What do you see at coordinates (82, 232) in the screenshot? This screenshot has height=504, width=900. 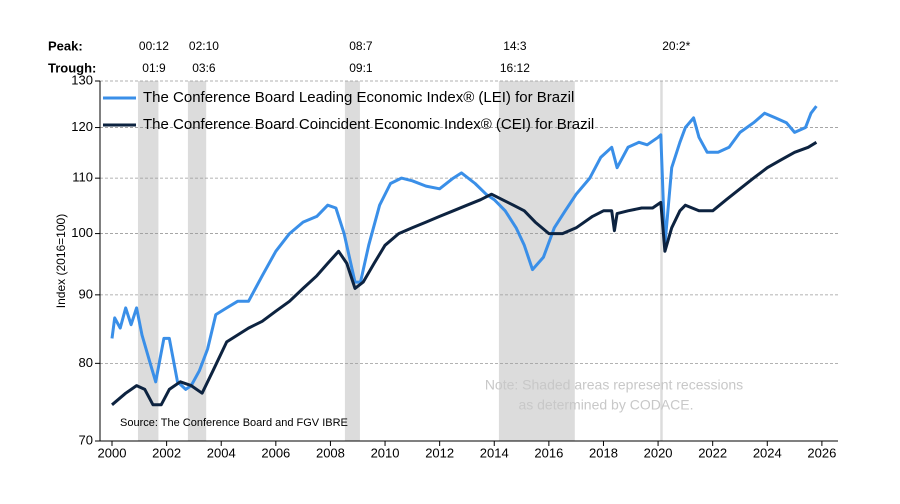 I see `y-tick-label: 100` at bounding box center [82, 232].